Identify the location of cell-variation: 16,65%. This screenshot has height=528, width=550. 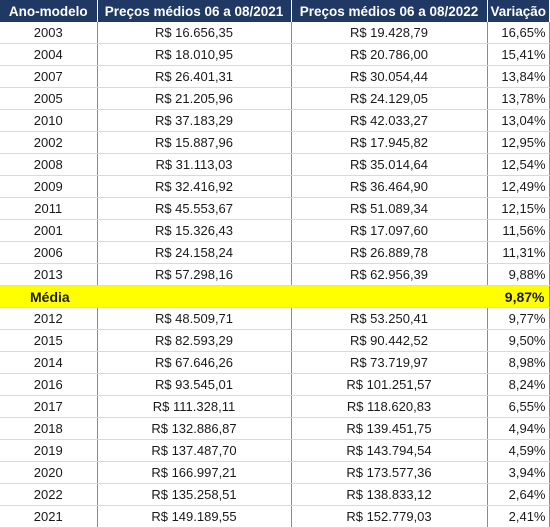
(518, 33).